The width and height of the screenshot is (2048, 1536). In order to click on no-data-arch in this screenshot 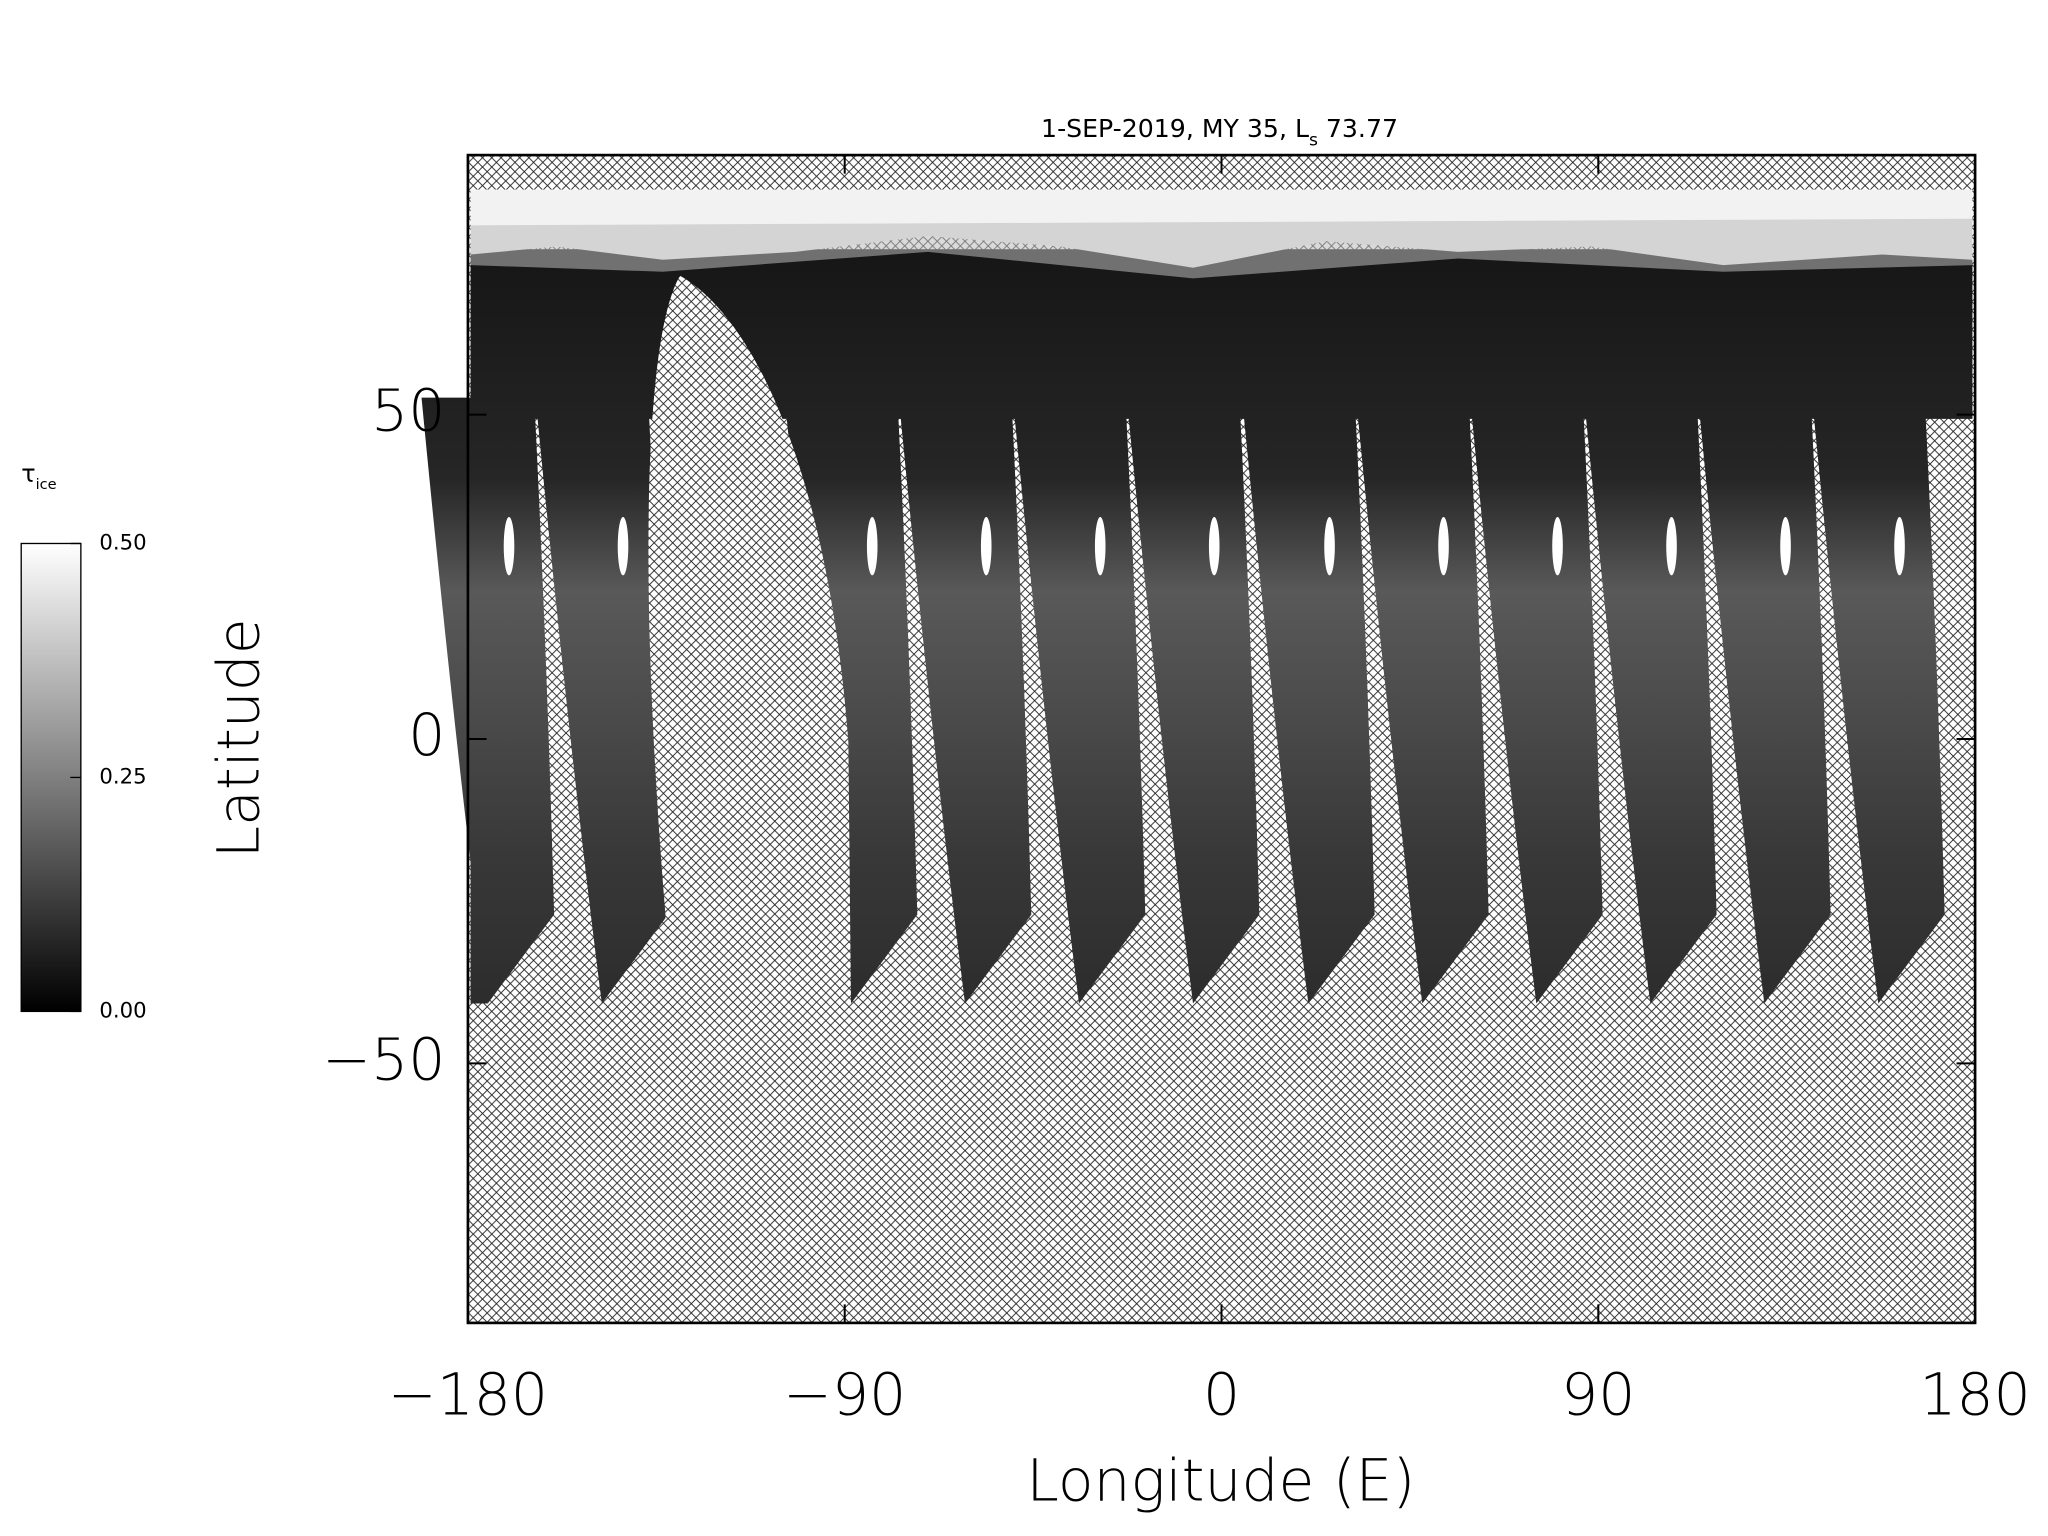, I will do `click(750, 641)`.